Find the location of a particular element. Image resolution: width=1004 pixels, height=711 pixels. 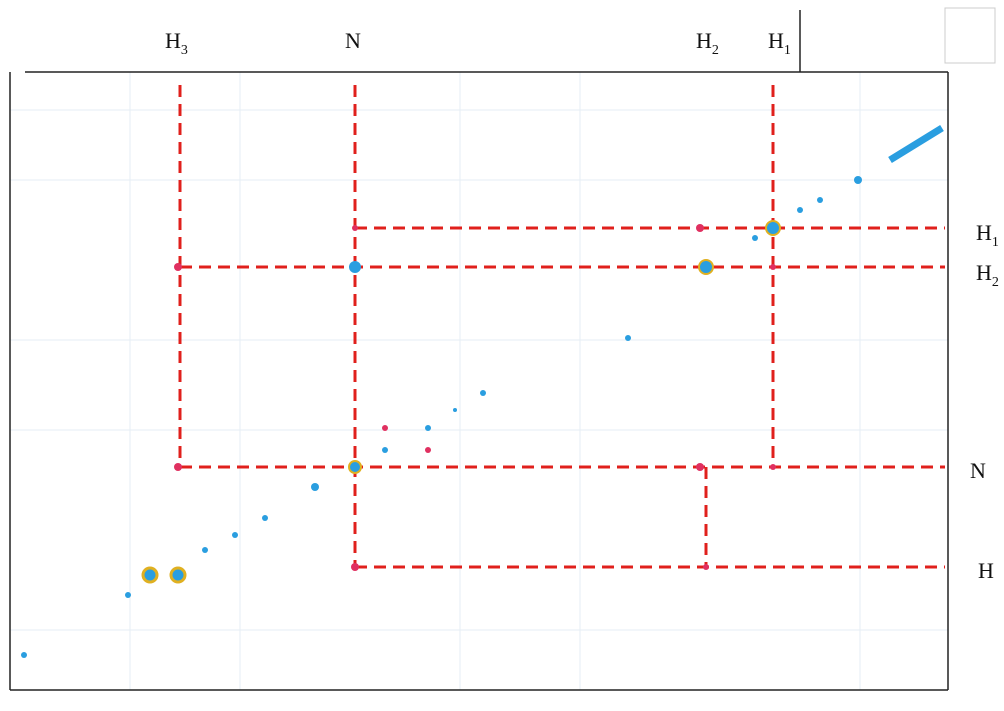

peak-label: H is located at coordinates (986, 570).